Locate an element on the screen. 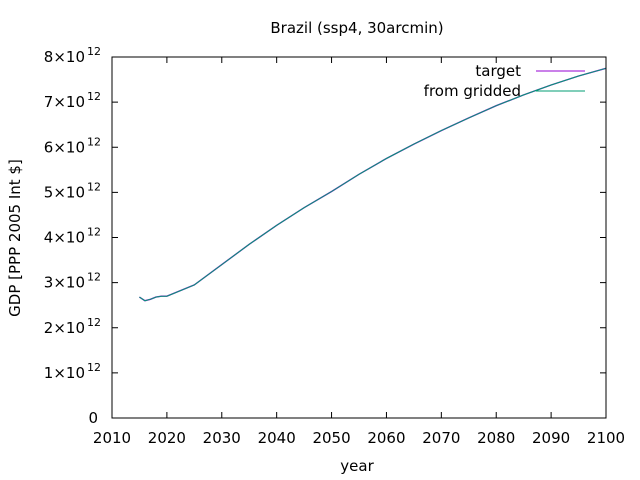  x-axis-label: year is located at coordinates (357, 466).